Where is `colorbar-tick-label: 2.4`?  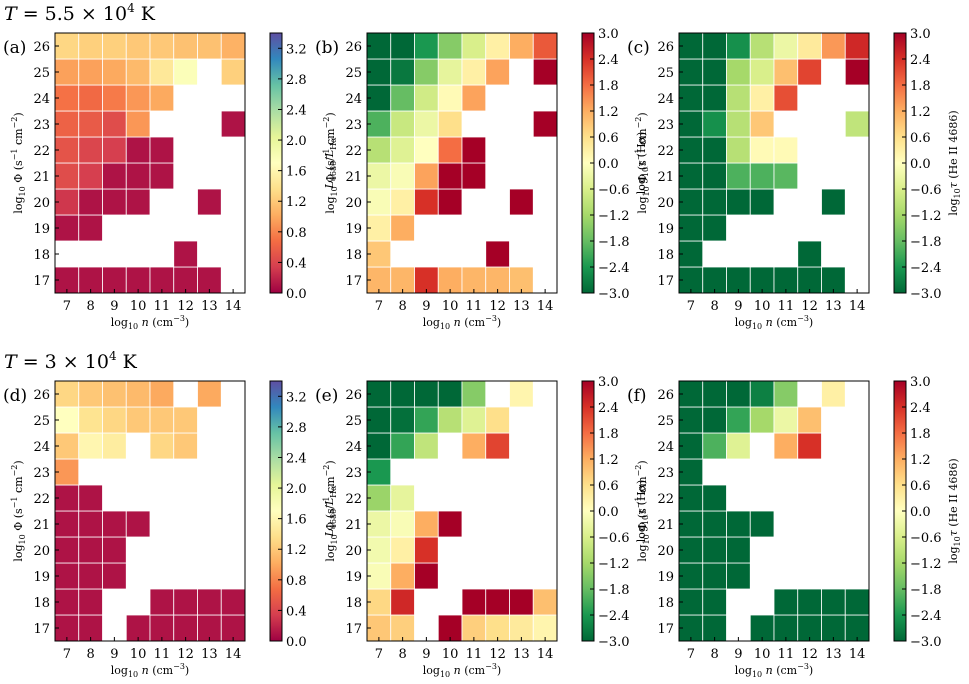
colorbar-tick-label: 2.4 is located at coordinates (920, 408).